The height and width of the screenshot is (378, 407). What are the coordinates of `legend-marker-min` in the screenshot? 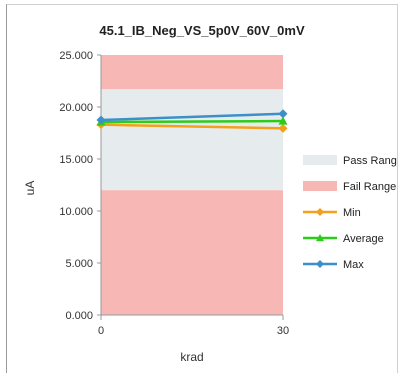 It's located at (320, 212).